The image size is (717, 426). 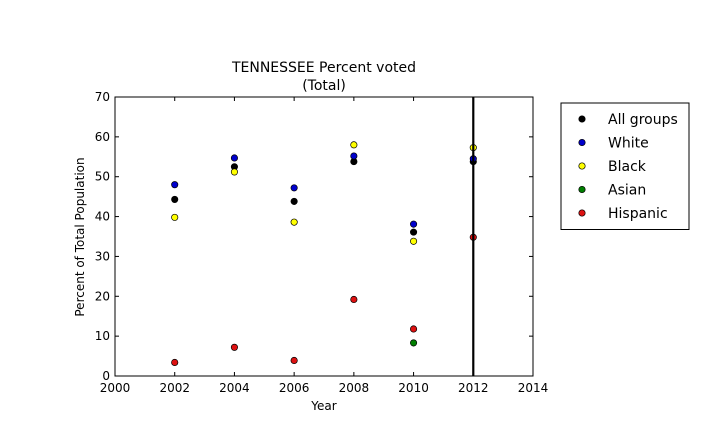 I want to click on point-hispanic-2002, so click(x=175, y=362).